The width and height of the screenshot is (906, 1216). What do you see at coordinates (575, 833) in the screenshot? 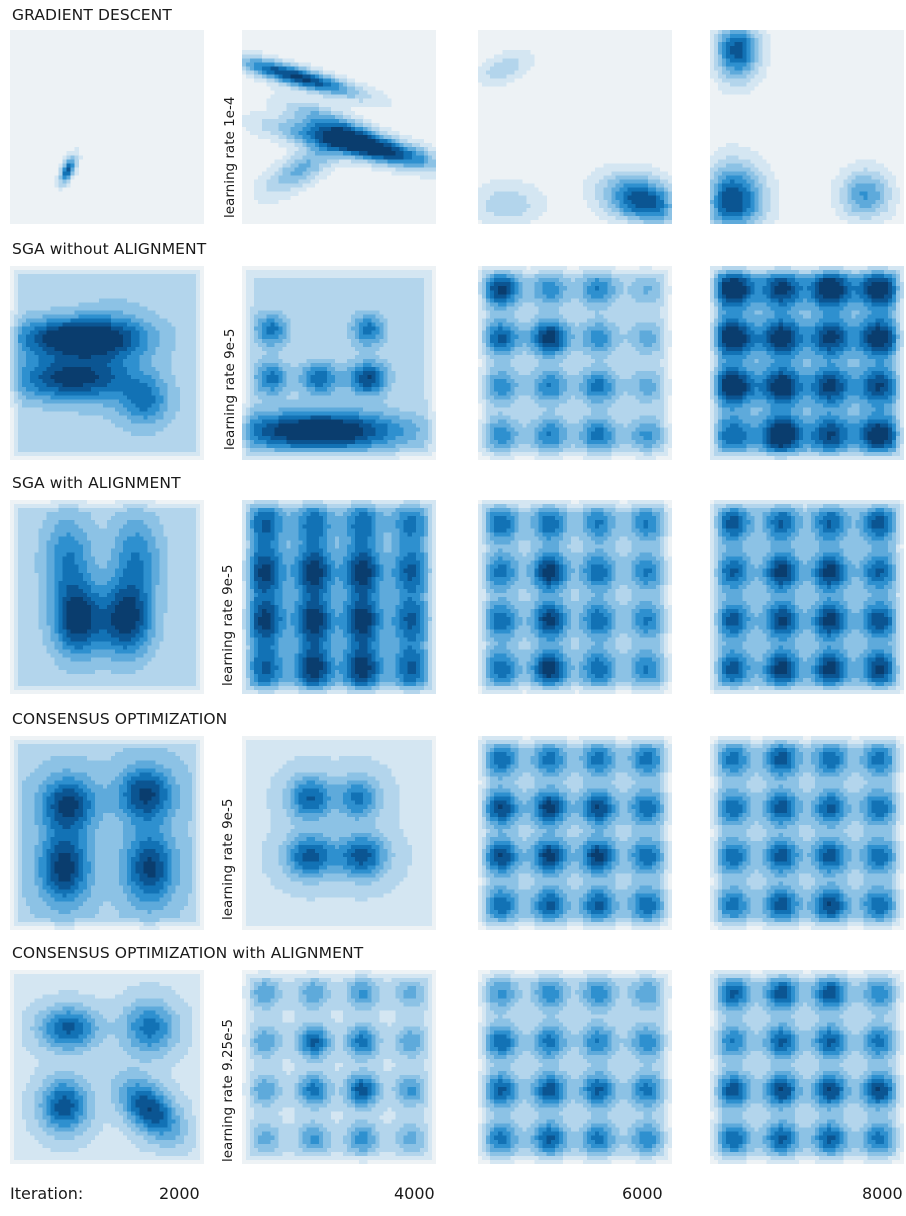
I see `heatmap-panel-row4-col3` at bounding box center [575, 833].